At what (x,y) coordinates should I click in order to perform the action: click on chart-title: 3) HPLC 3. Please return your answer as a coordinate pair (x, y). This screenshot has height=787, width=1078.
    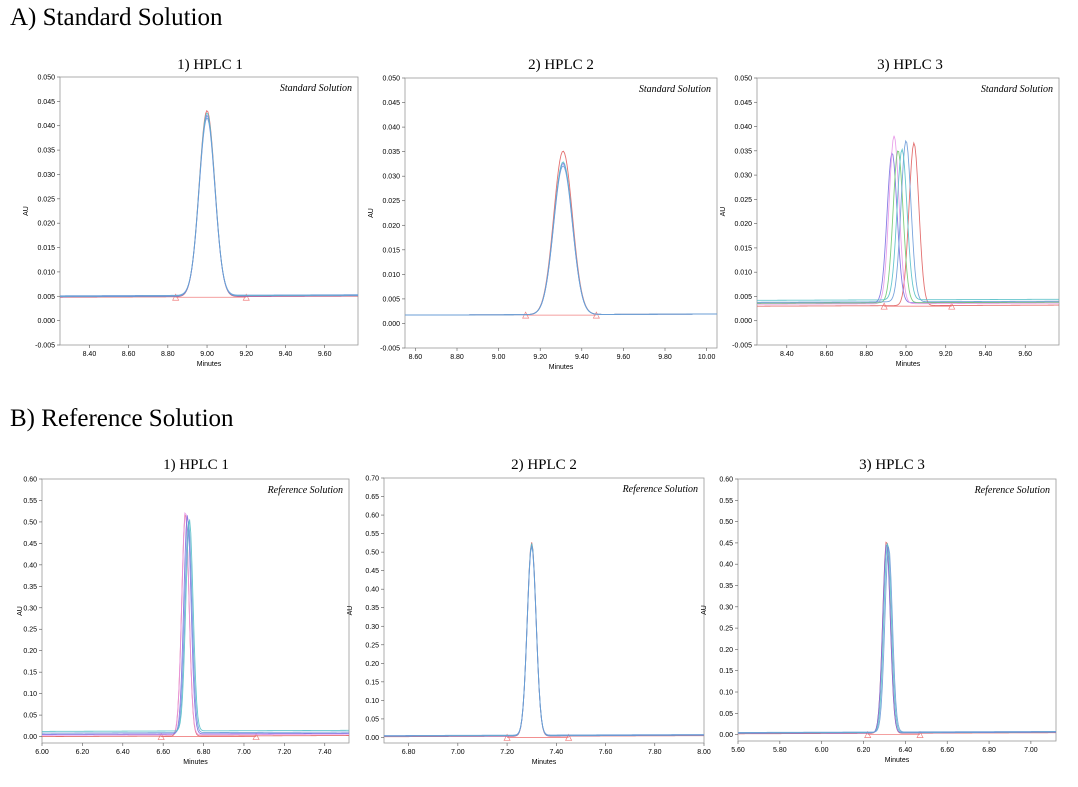
    Looking at the image, I should click on (910, 65).